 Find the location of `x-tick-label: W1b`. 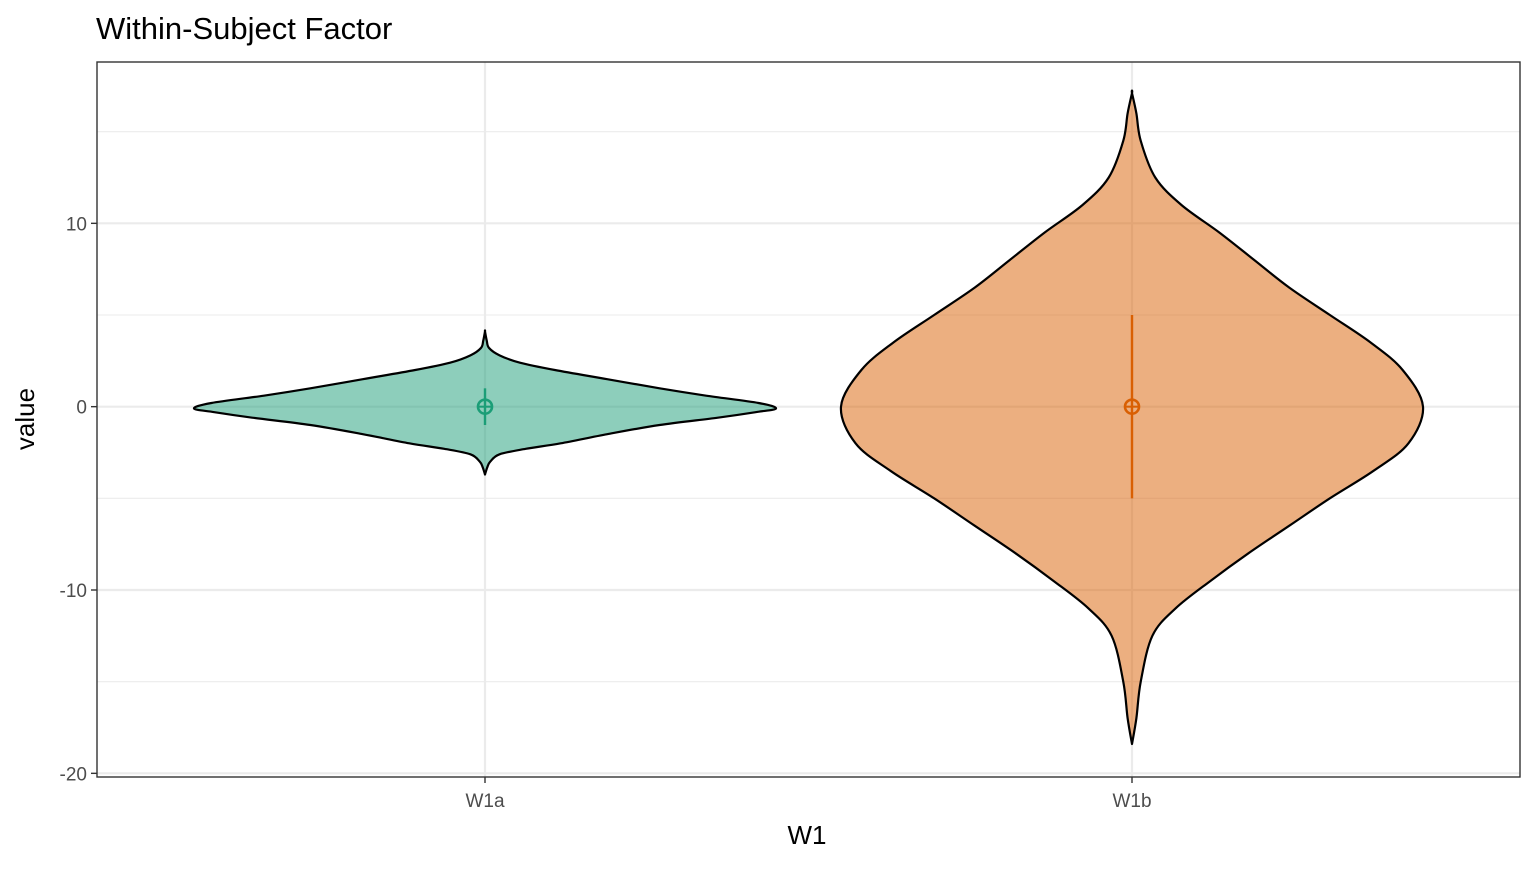

x-tick-label: W1b is located at coordinates (1131, 801).